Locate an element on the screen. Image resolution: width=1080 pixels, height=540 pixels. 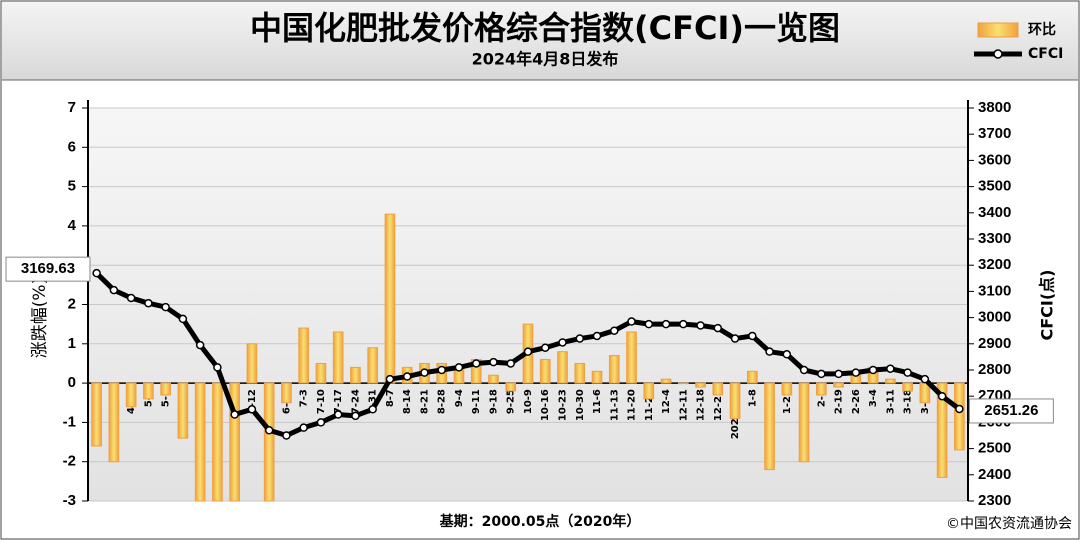
y2-tick-label: 2900 is located at coordinates (994, 343).